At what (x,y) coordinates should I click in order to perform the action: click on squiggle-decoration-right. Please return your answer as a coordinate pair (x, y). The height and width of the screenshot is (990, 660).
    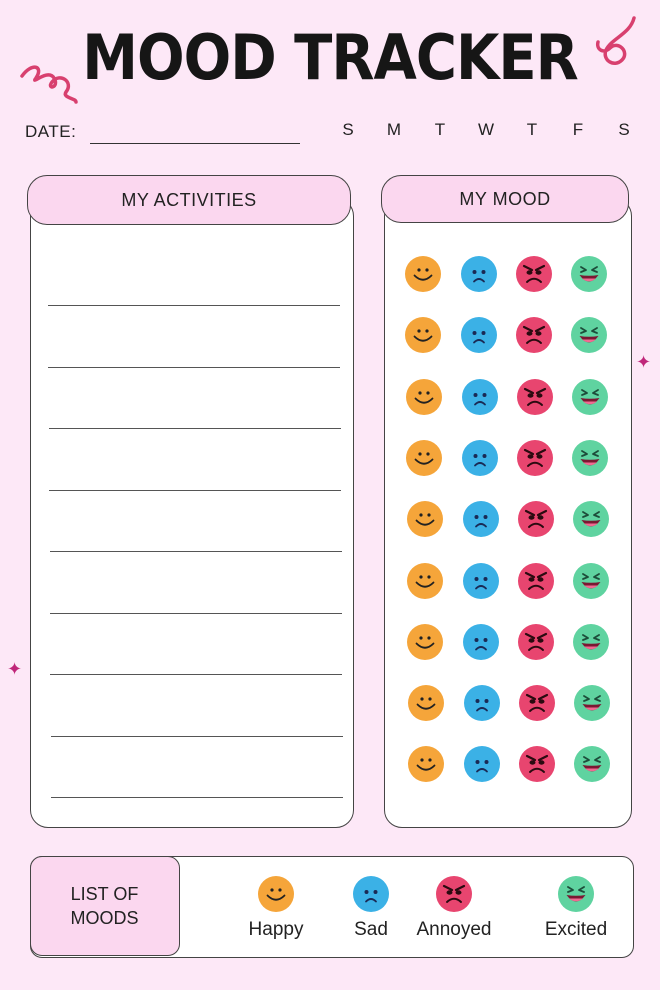
    Looking at the image, I should click on (615, 40).